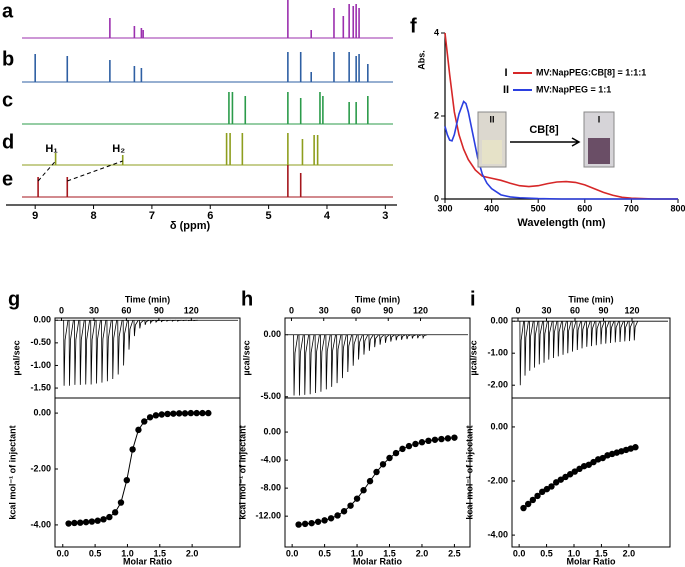 This screenshot has width=685, height=567. What do you see at coordinates (8, 142) in the screenshot?
I see `spectrum-label: d` at bounding box center [8, 142].